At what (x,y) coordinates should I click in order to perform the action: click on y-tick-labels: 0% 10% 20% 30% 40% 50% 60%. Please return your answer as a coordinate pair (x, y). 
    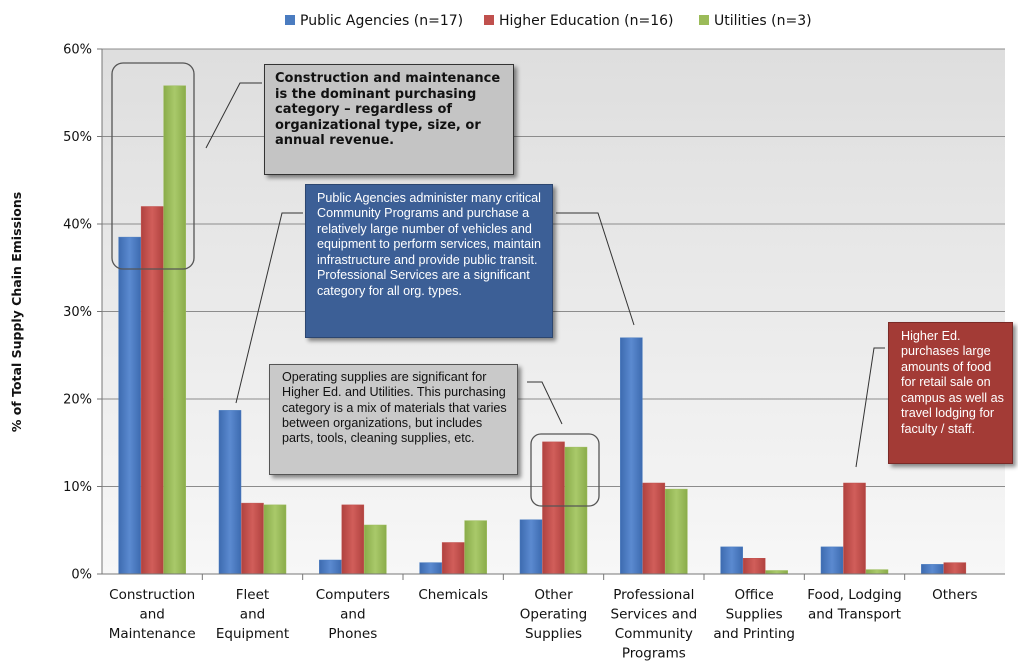
    Looking at the image, I should click on (77, 313).